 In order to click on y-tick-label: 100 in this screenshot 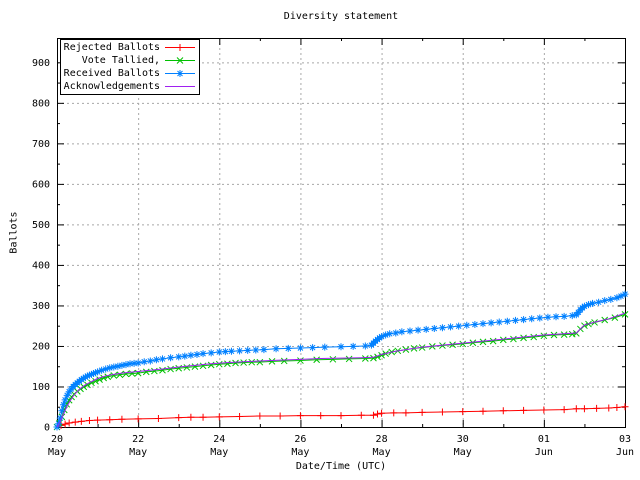, I will do `click(41, 387)`.